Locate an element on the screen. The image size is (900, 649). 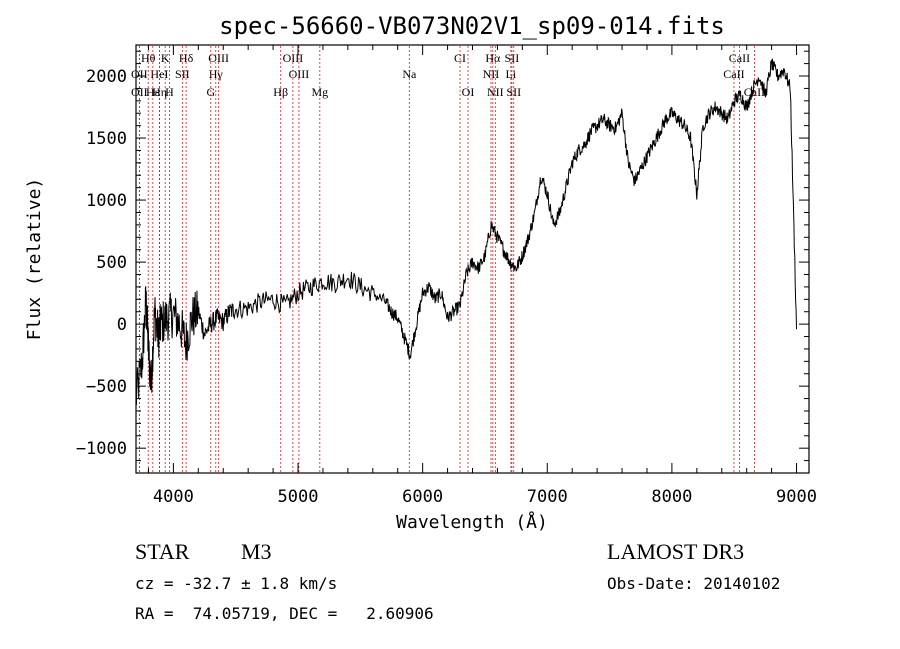
y-tick-label: 0 is located at coordinates (122, 325).